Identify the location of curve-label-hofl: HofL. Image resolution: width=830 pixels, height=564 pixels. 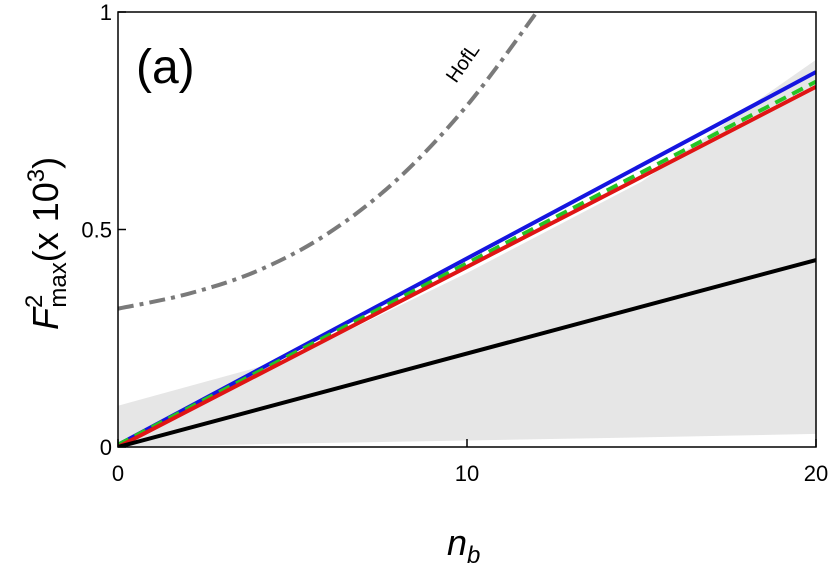
(463, 63).